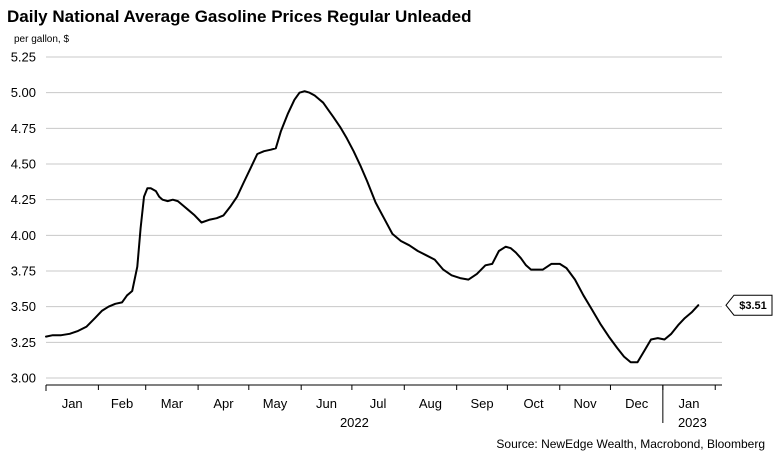 The width and height of the screenshot is (779, 463). Describe the element at coordinates (481, 403) in the screenshot. I see `x-tick-label: Sep` at that location.